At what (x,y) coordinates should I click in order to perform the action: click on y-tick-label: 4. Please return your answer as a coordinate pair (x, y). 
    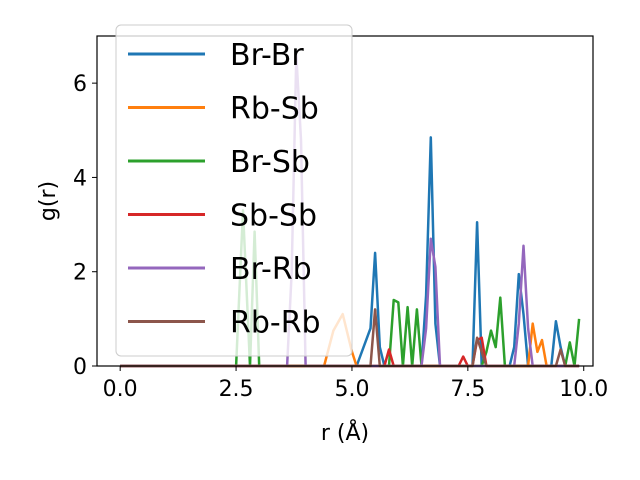
    Looking at the image, I should click on (80, 178).